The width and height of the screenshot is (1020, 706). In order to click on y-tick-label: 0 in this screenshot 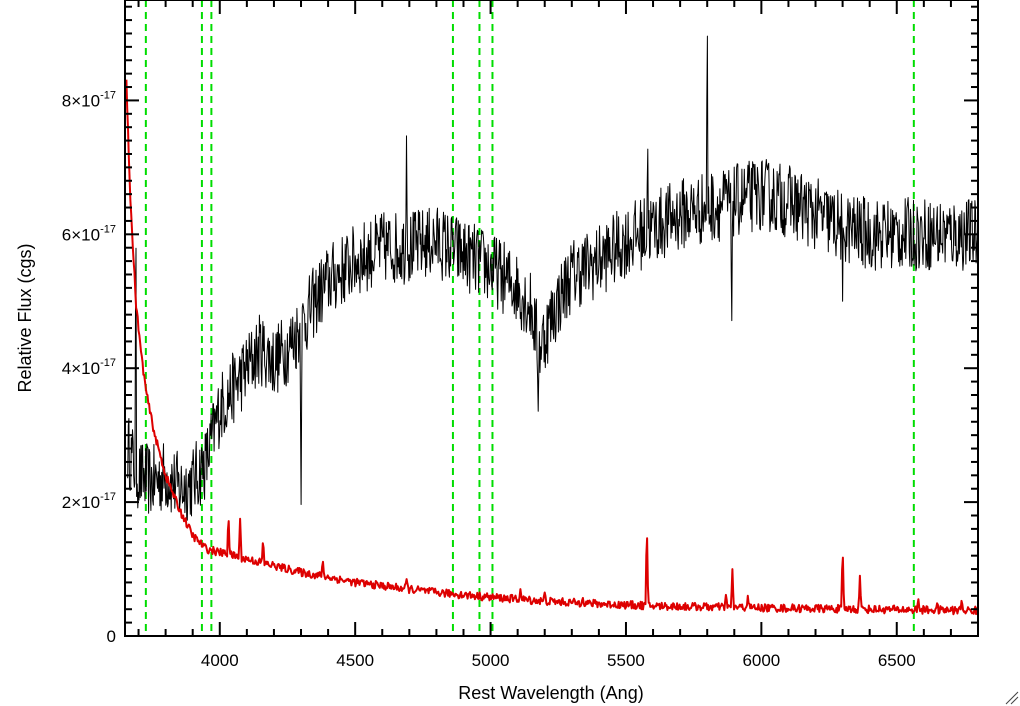, I will do `click(111, 636)`.